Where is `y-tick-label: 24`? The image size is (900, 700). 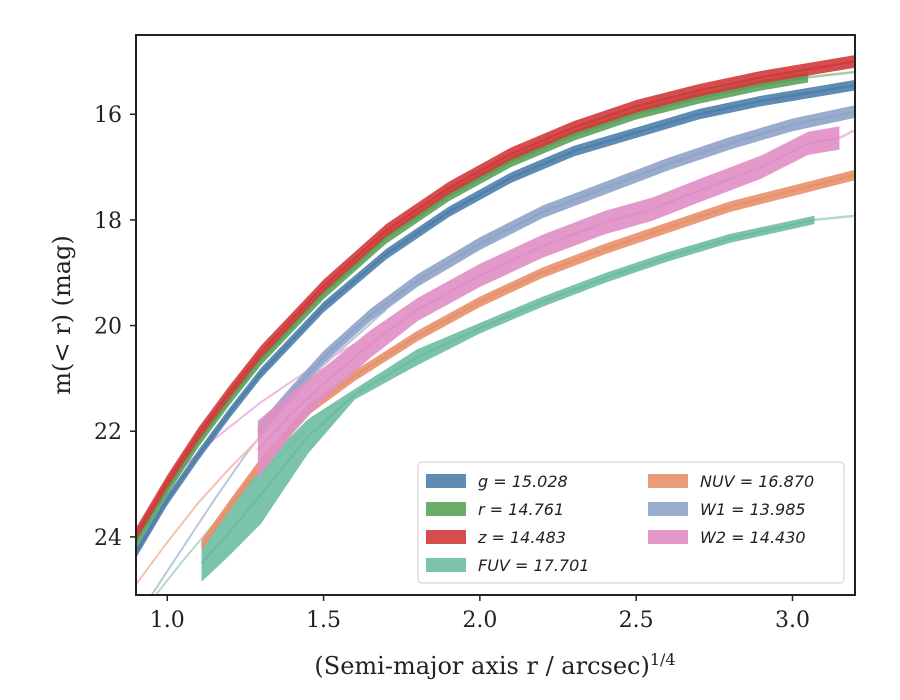 y-tick-label: 24 is located at coordinates (108, 538).